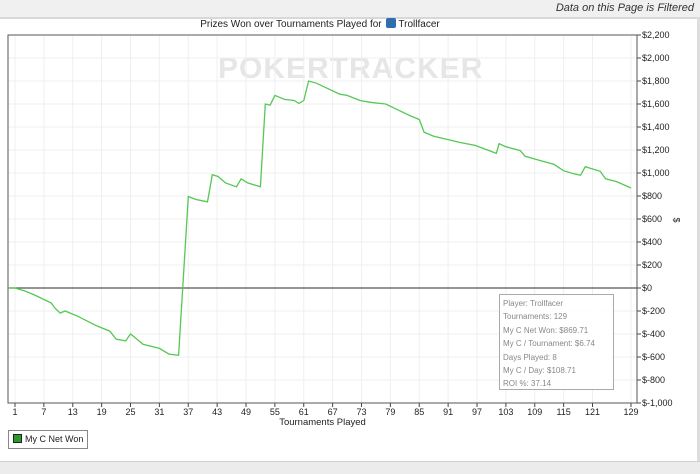 The width and height of the screenshot is (700, 474). What do you see at coordinates (656, 127) in the screenshot?
I see `y-tick-label: $1,400` at bounding box center [656, 127].